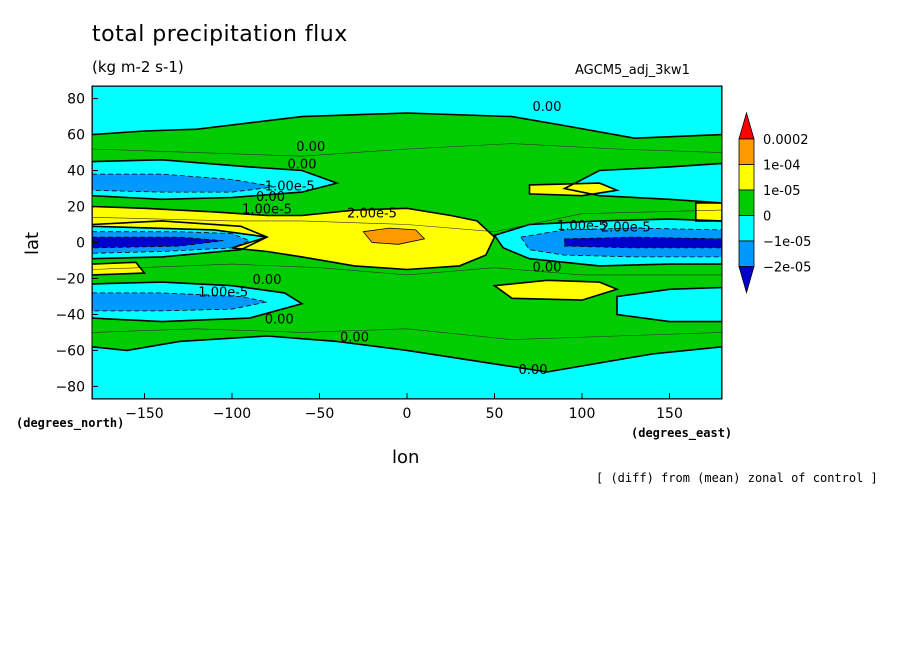 The image size is (904, 654). I want to click on colorbar-label: 0, so click(767, 217).